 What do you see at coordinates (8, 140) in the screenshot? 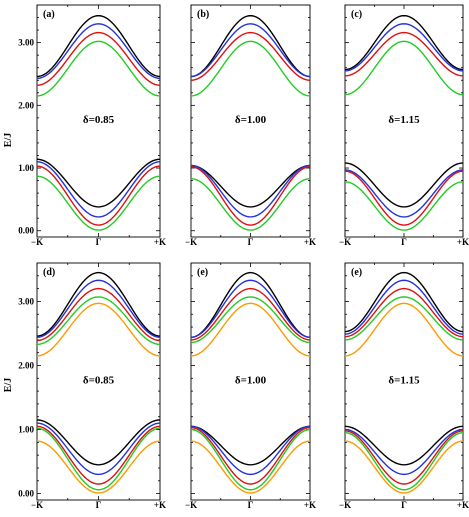
I see `ylabel-top: E/J` at bounding box center [8, 140].